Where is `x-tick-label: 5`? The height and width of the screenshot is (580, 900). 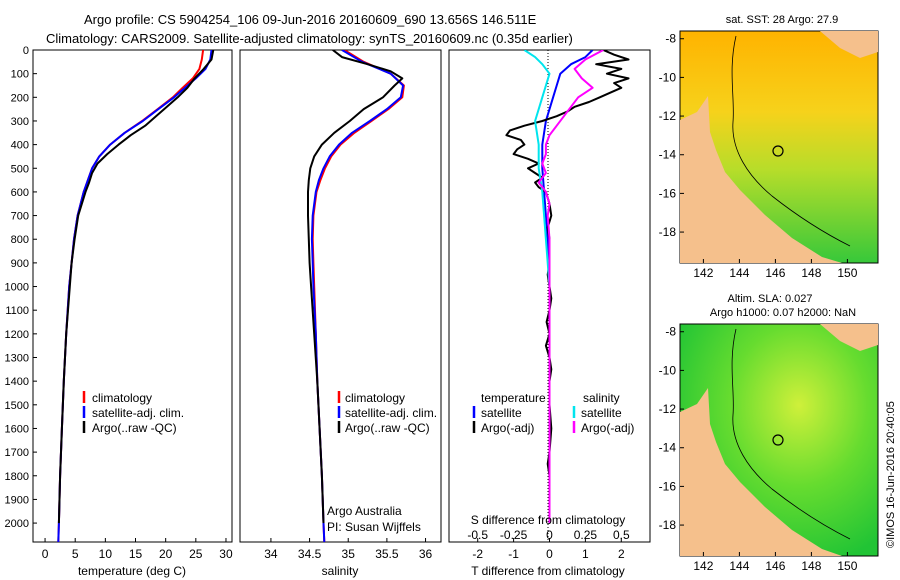 x-tick-label: 5 is located at coordinates (75, 554).